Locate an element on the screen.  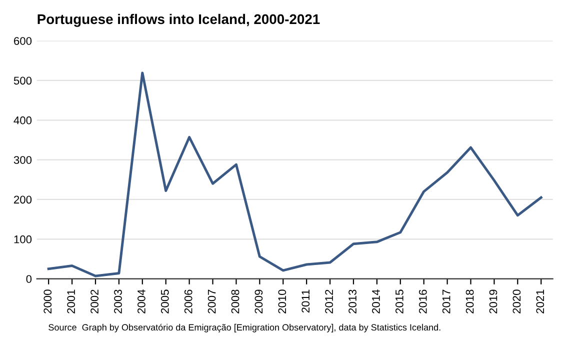
x-tick-label: 2009 is located at coordinates (258, 302).